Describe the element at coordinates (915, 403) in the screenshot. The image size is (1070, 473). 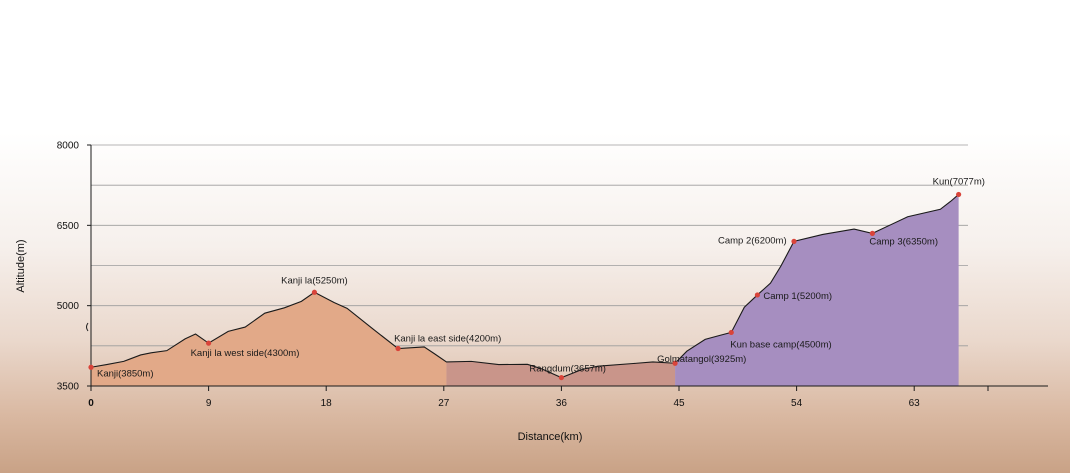
I see `x-tick-label: 63` at that location.